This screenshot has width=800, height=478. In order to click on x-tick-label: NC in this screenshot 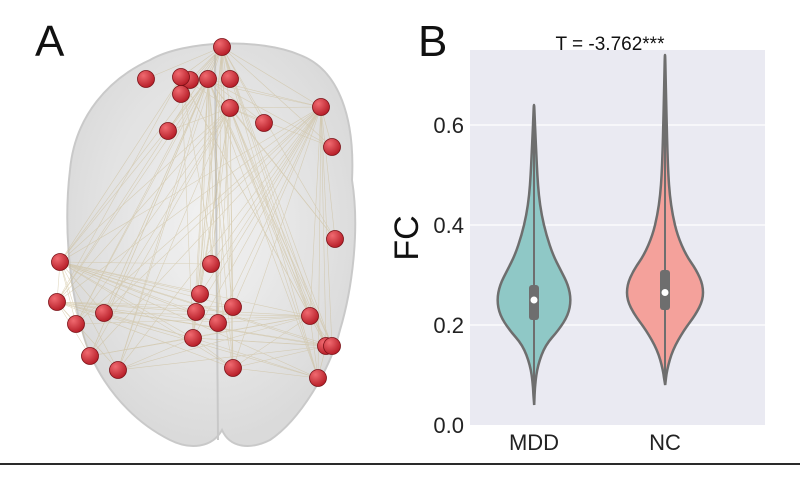, I will do `click(665, 442)`.